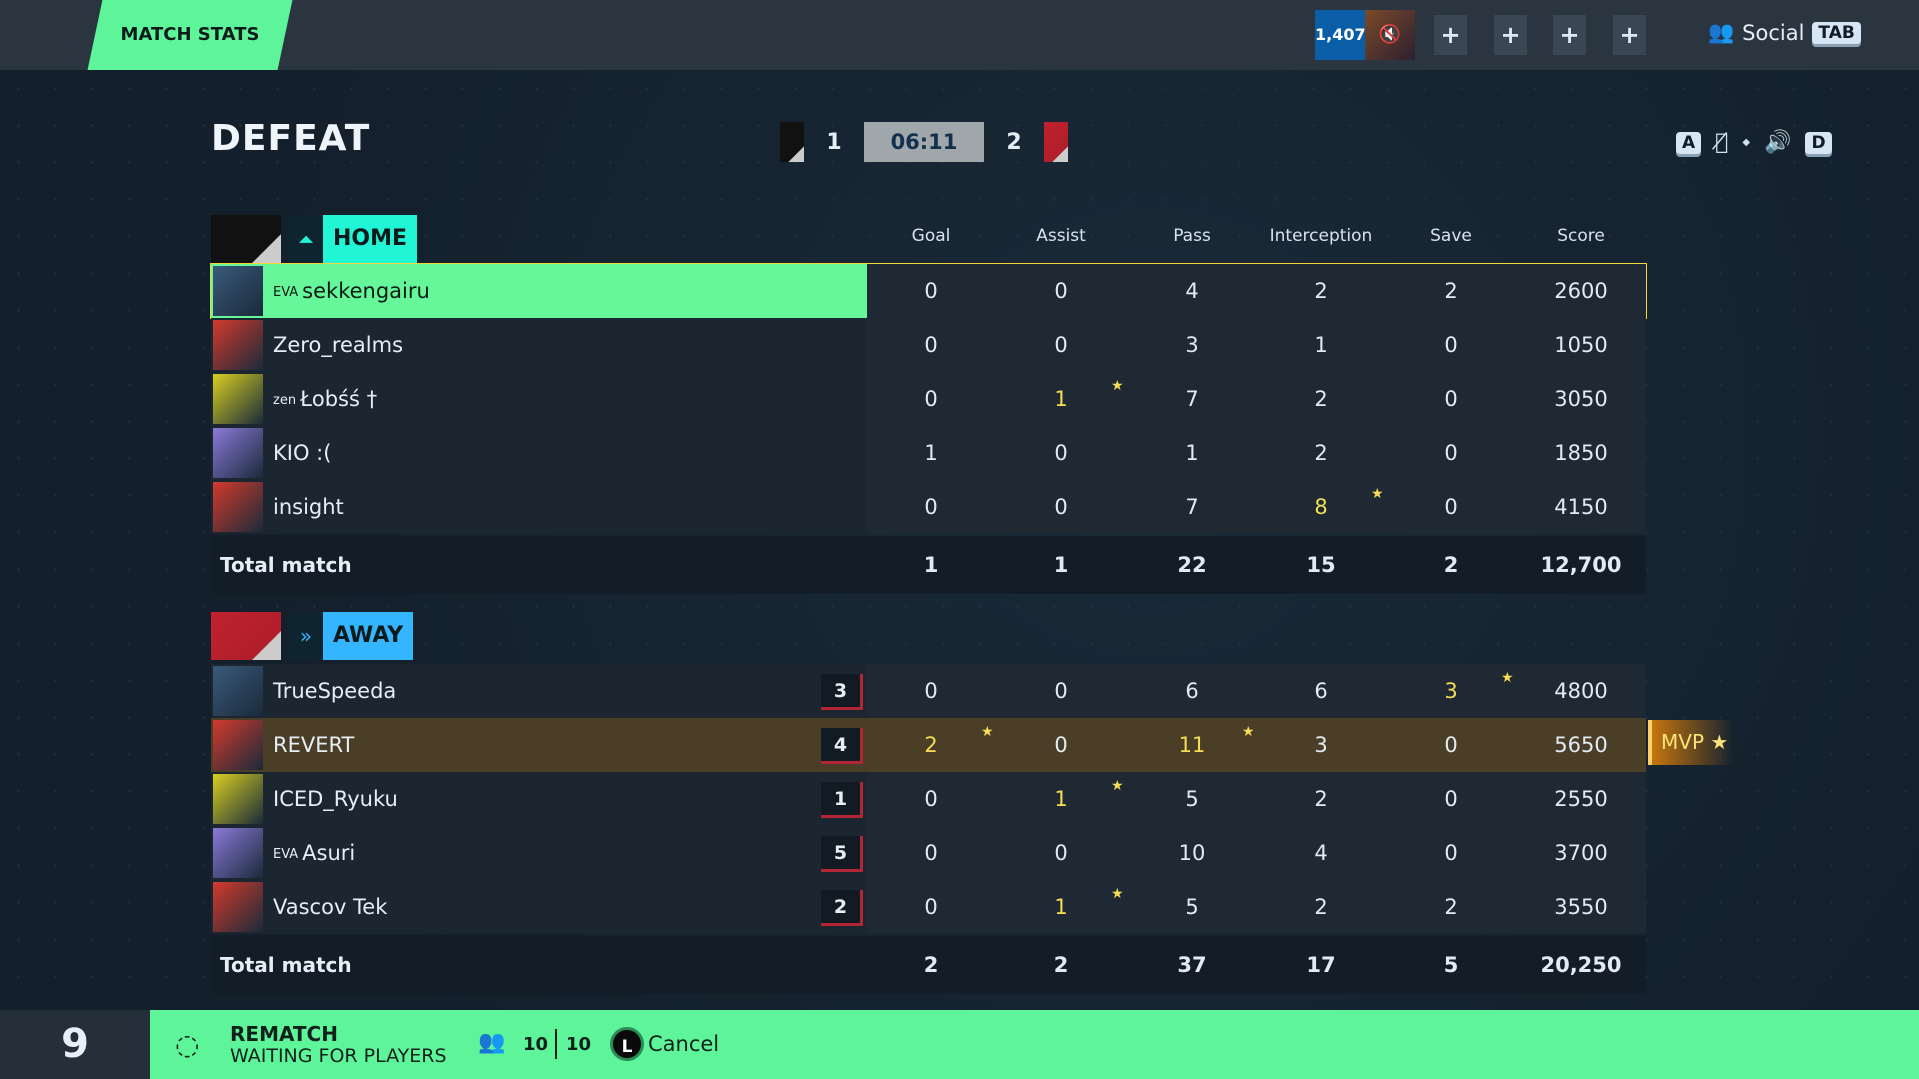  Describe the element at coordinates (834, 142) in the screenshot. I see `home-score: 1` at that location.